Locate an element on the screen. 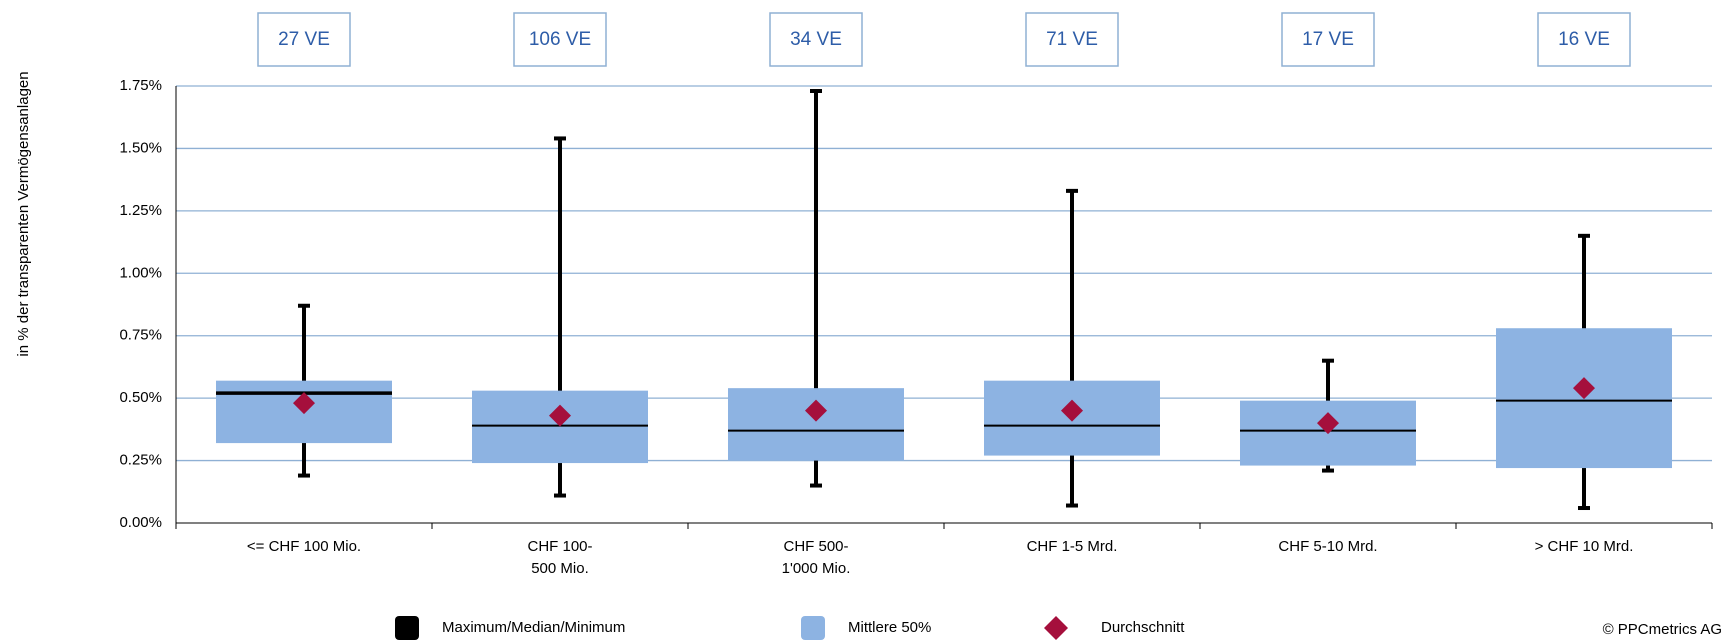 This screenshot has height=641, width=1727. copyright: © PPCmetrics AG is located at coordinates (1662, 629).